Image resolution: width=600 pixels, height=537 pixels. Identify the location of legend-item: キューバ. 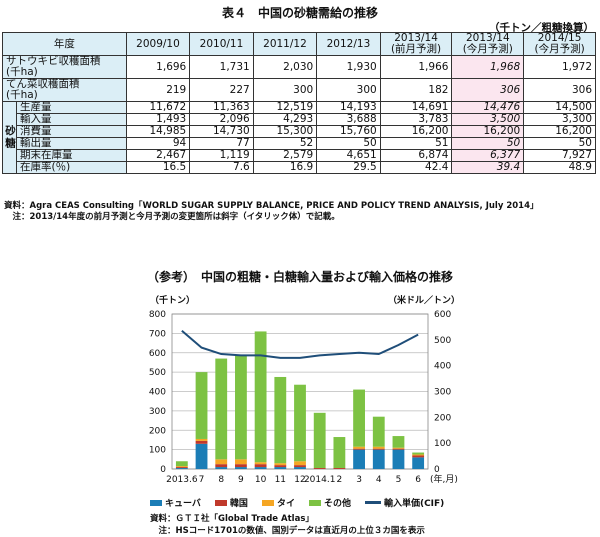
(175, 502).